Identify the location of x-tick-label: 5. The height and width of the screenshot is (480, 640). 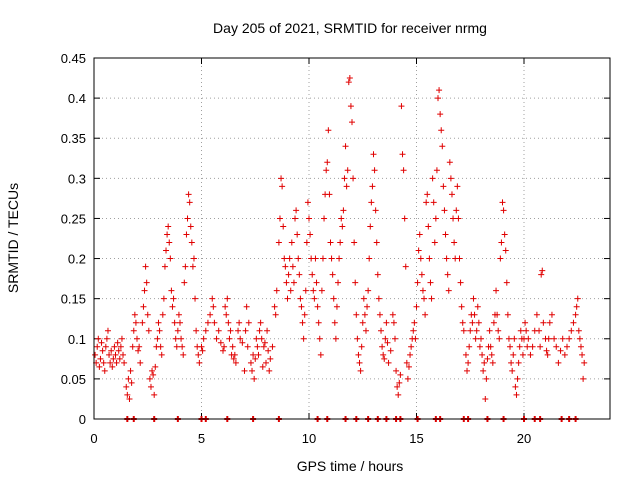
(201, 438).